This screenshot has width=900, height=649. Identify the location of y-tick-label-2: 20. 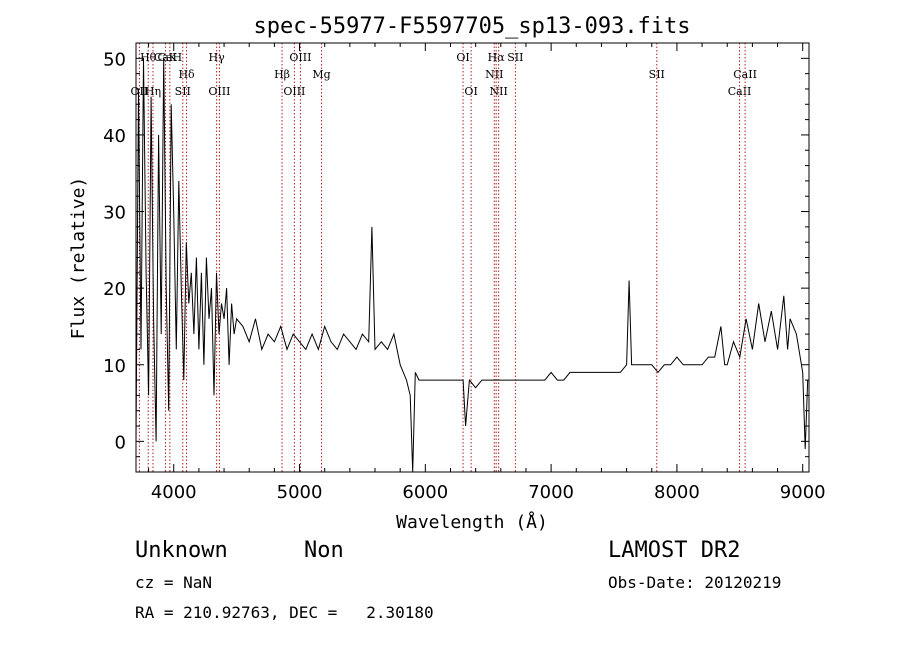
(114, 289).